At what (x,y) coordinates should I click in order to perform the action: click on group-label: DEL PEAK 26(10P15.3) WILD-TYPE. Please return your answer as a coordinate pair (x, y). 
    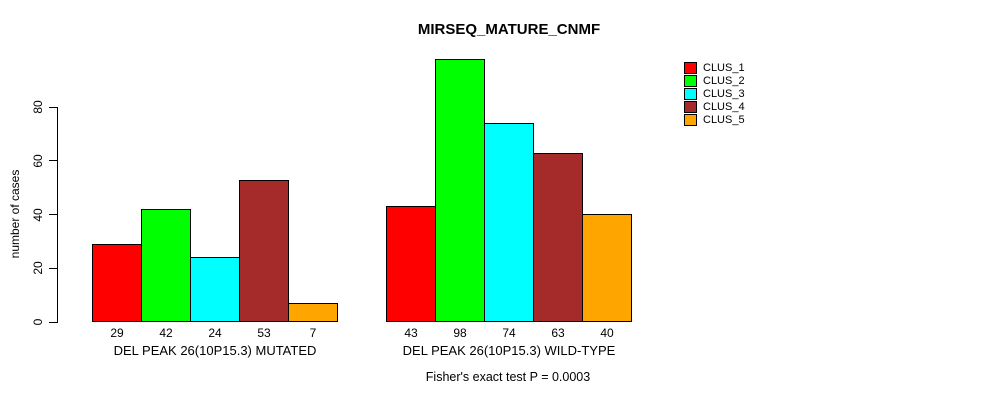
    Looking at the image, I should click on (509, 350).